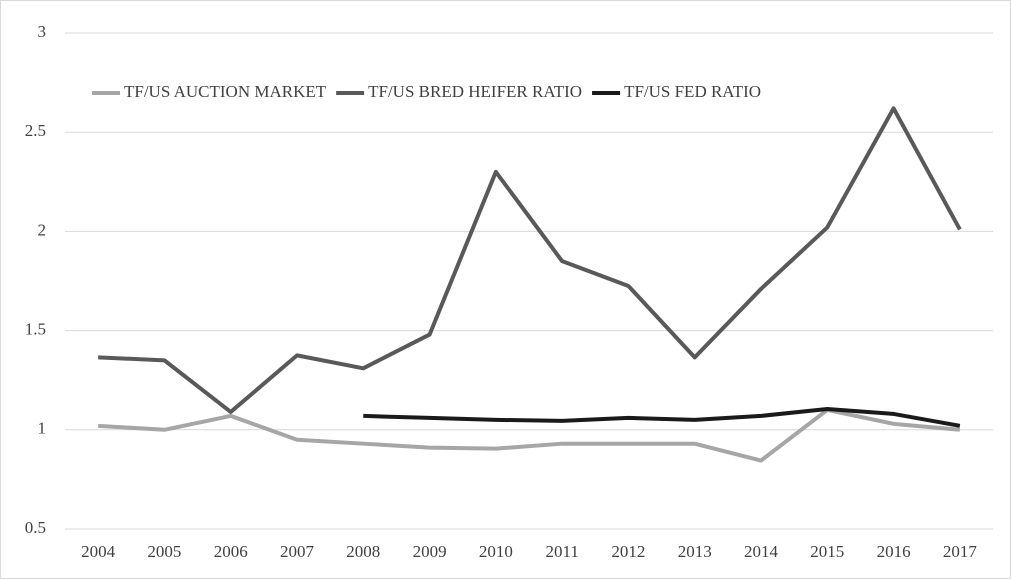  Describe the element at coordinates (297, 551) in the screenshot. I see `x-tick-label: 2007` at that location.